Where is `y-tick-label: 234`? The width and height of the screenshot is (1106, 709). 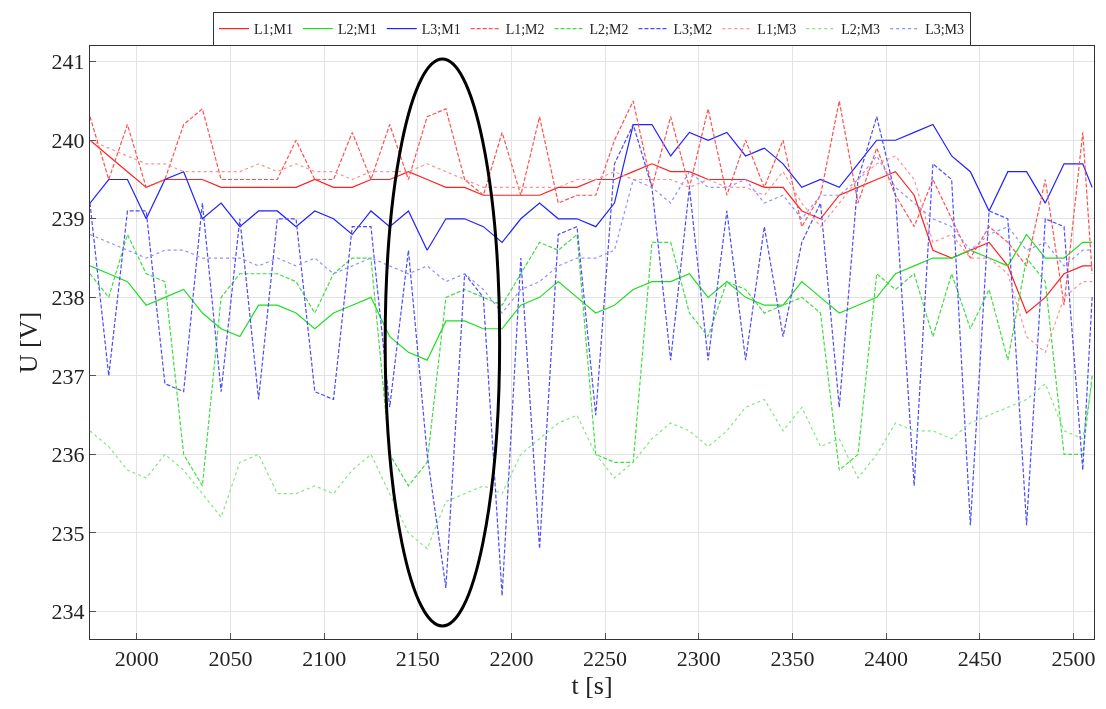
y-tick-label: 234 is located at coordinates (68, 612).